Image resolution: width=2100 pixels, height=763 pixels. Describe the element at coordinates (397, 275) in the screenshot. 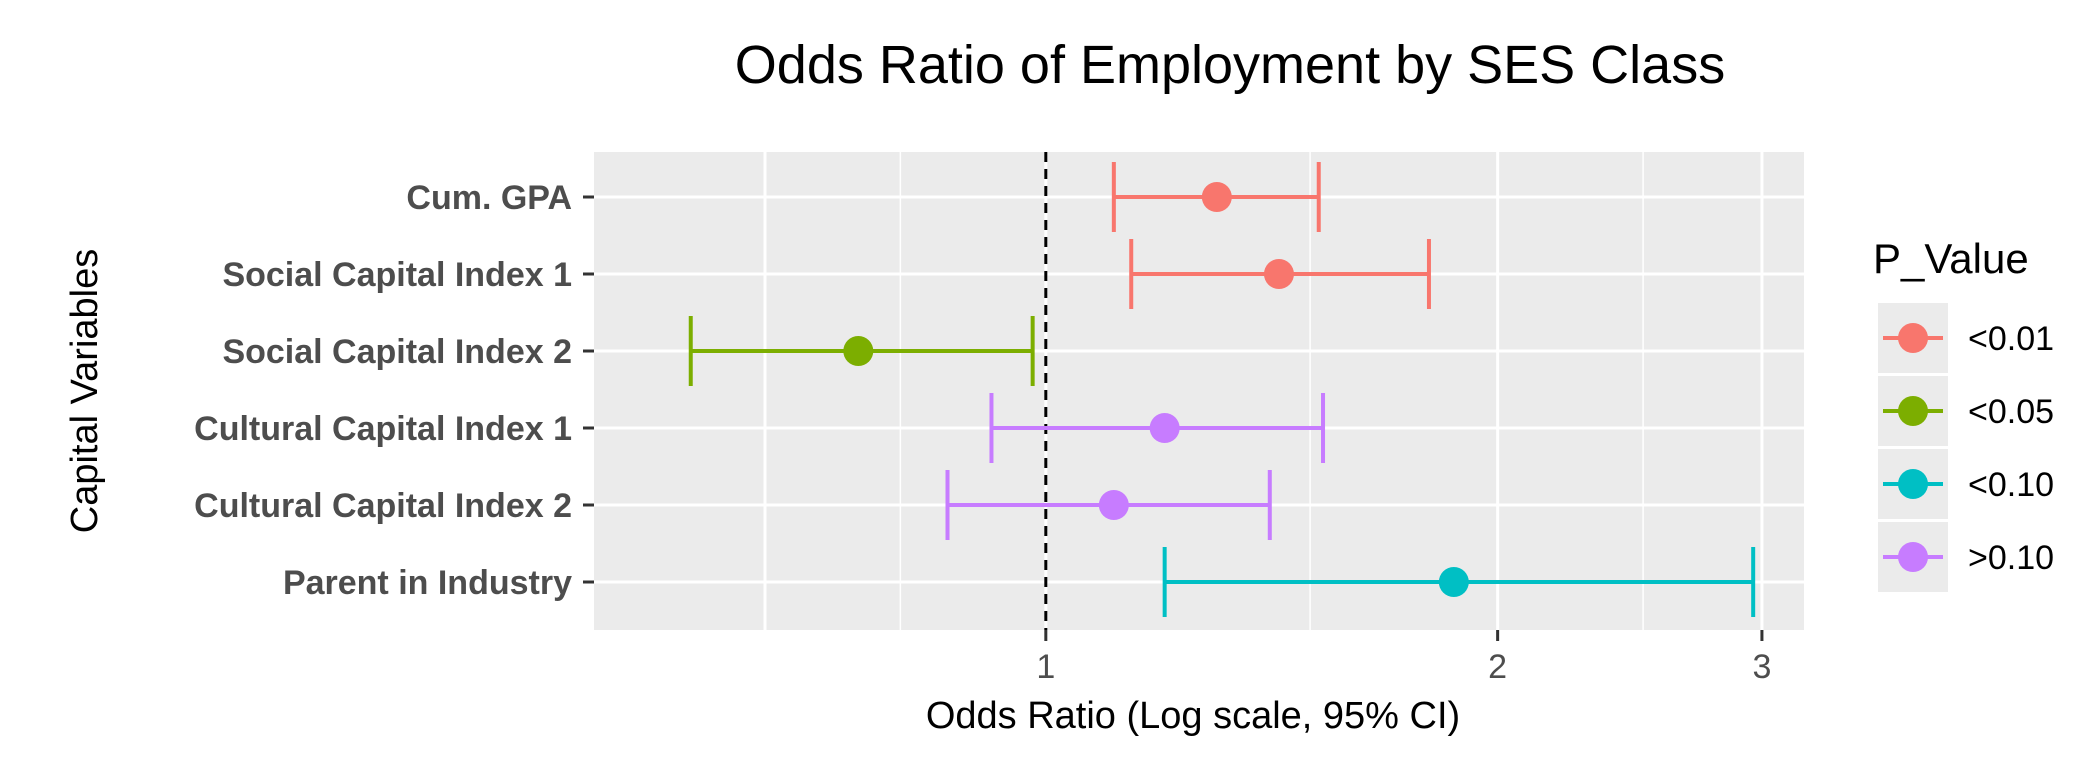

I see `y-tick-label: Social Capital Index 1` at that location.